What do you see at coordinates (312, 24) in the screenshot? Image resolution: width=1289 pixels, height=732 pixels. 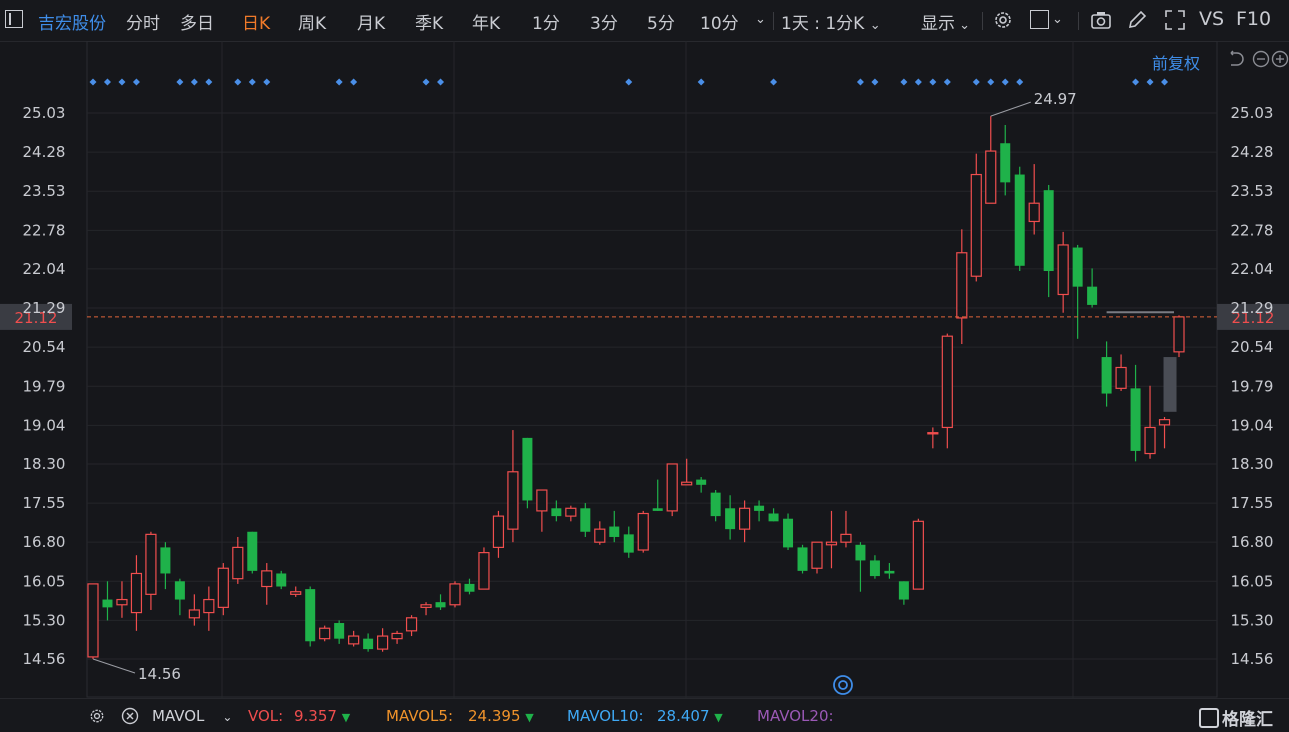 I see `tab-weekly-k: 周K` at bounding box center [312, 24].